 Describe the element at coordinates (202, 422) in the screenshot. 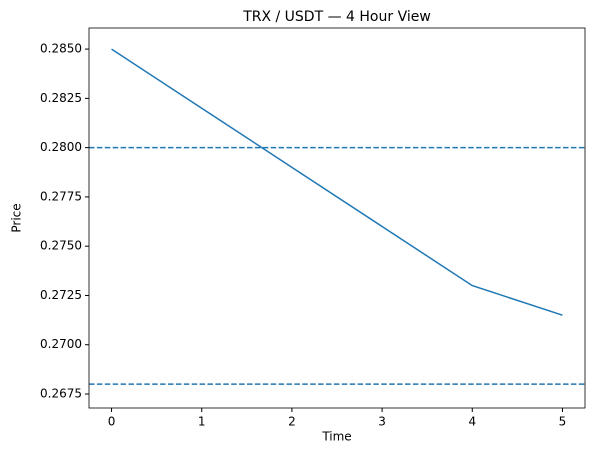

I see `x-tick-label: 1` at that location.